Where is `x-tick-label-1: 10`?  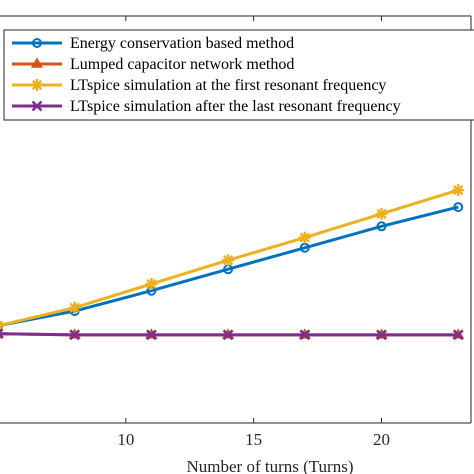
x-tick-label-1: 10 is located at coordinates (125, 439).